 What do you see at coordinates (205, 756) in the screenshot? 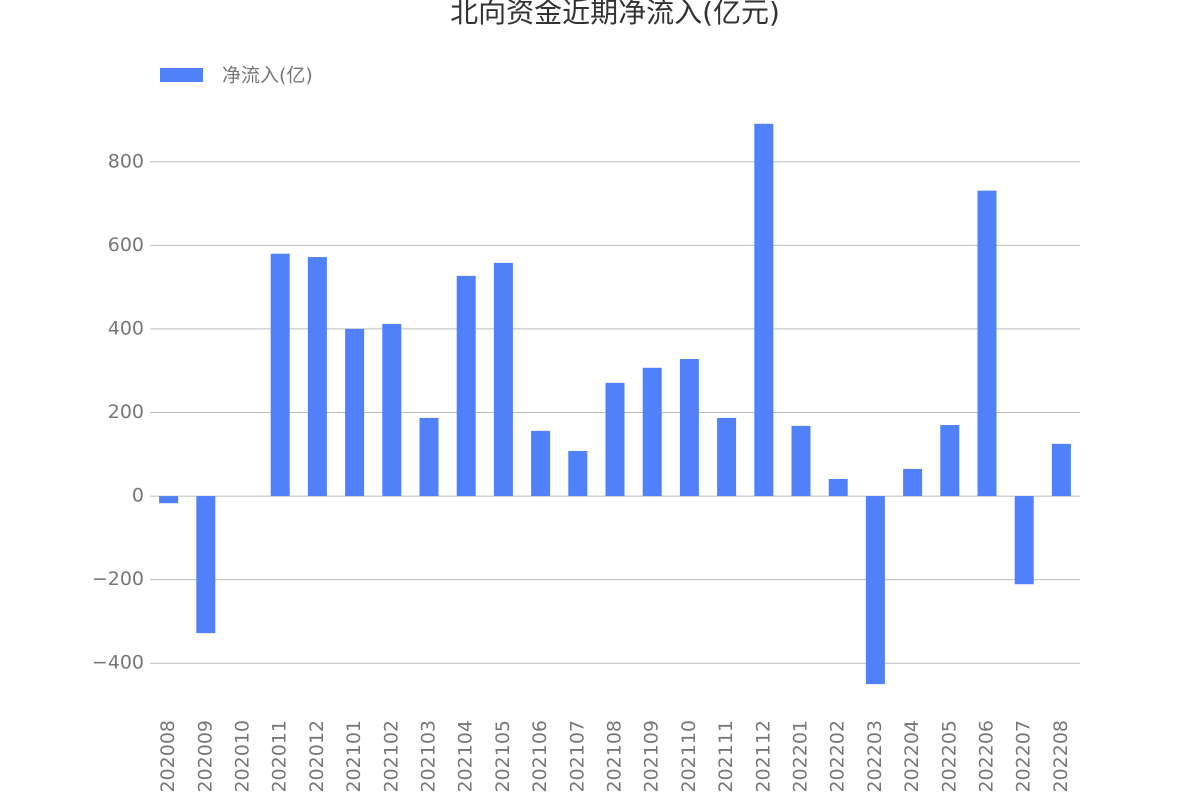
I see `x-tick-label: 202009` at bounding box center [205, 756].